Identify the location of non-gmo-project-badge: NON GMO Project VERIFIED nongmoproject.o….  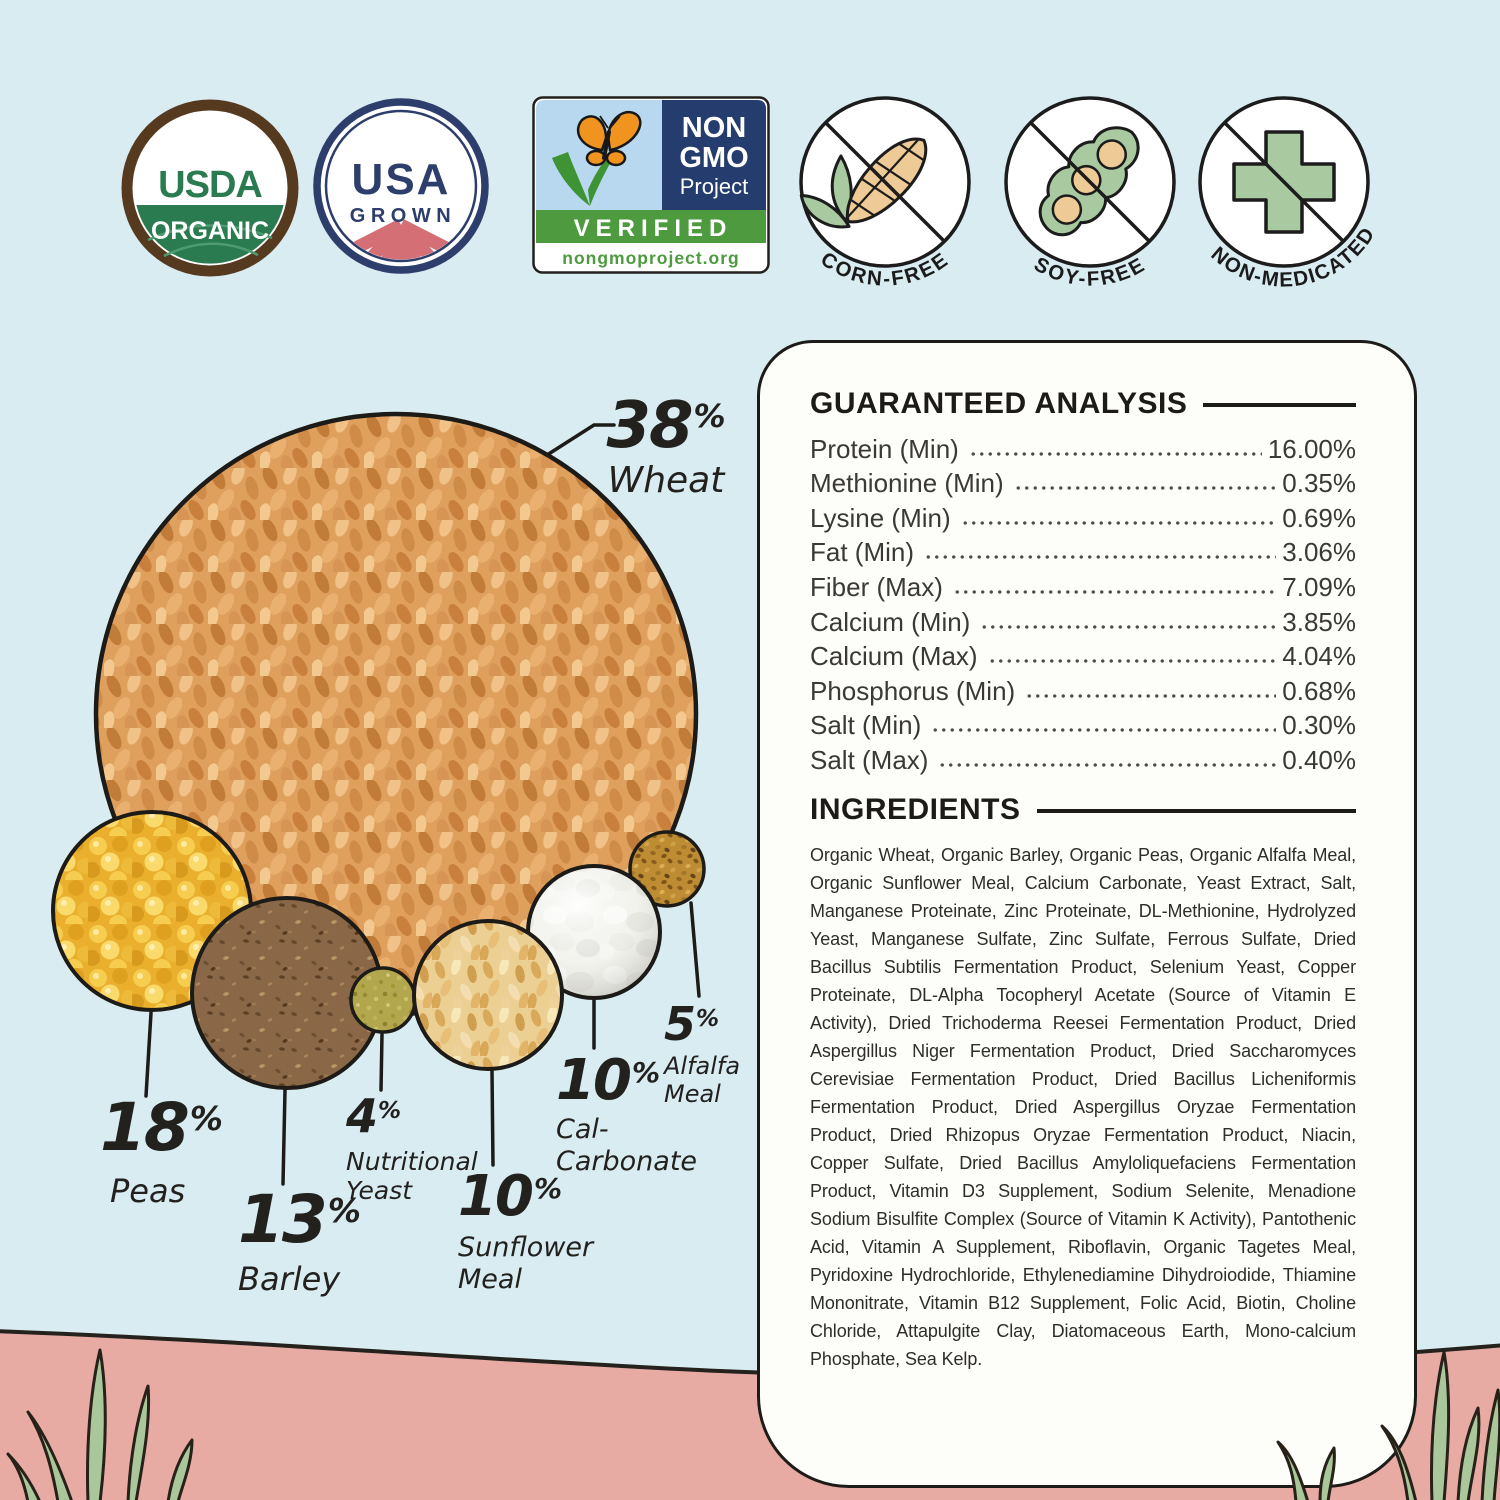
(651, 185).